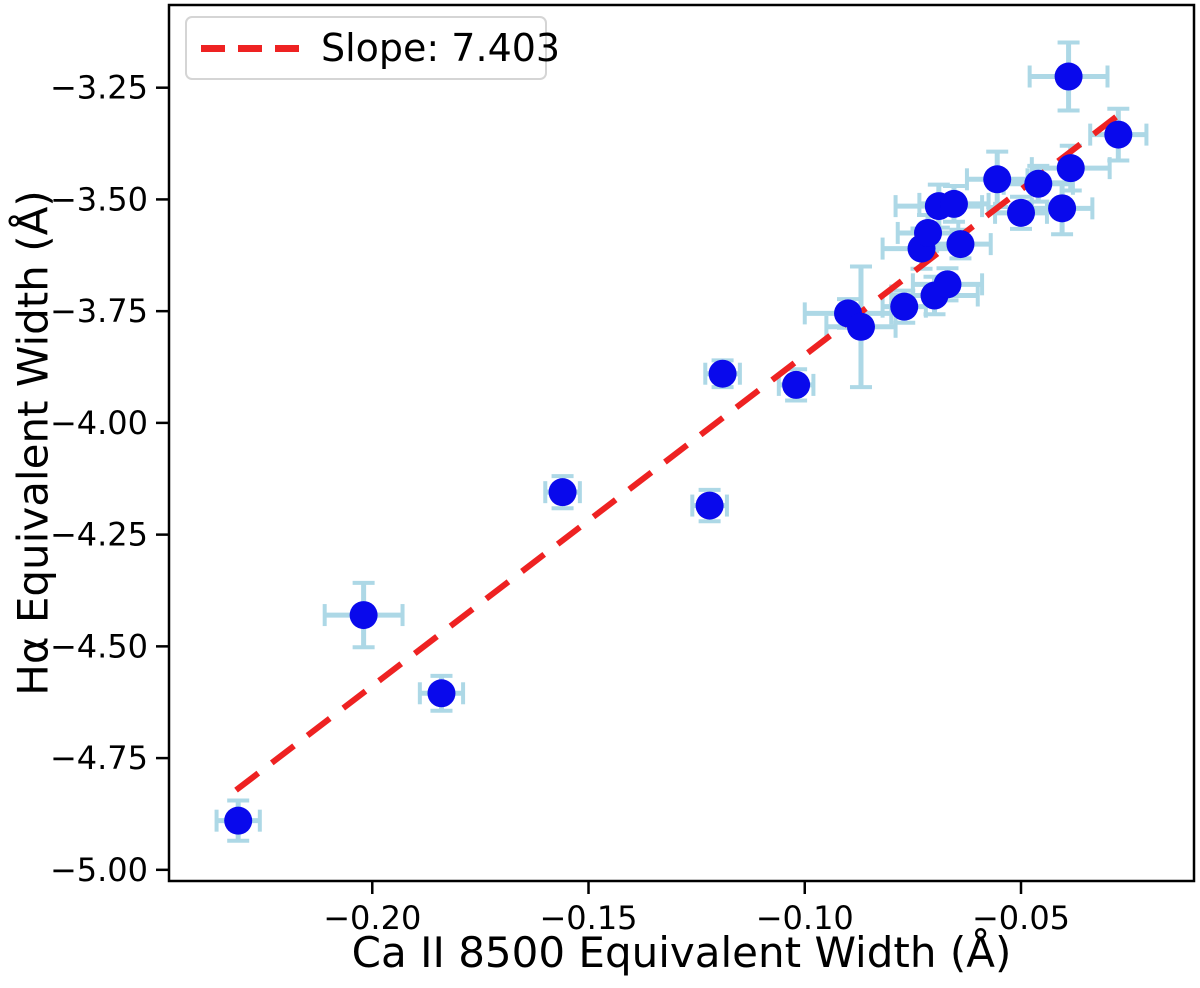 Image resolution: width=1200 pixels, height=988 pixels. What do you see at coordinates (99, 646) in the screenshot?
I see `y-tick-label: −4.50` at bounding box center [99, 646].